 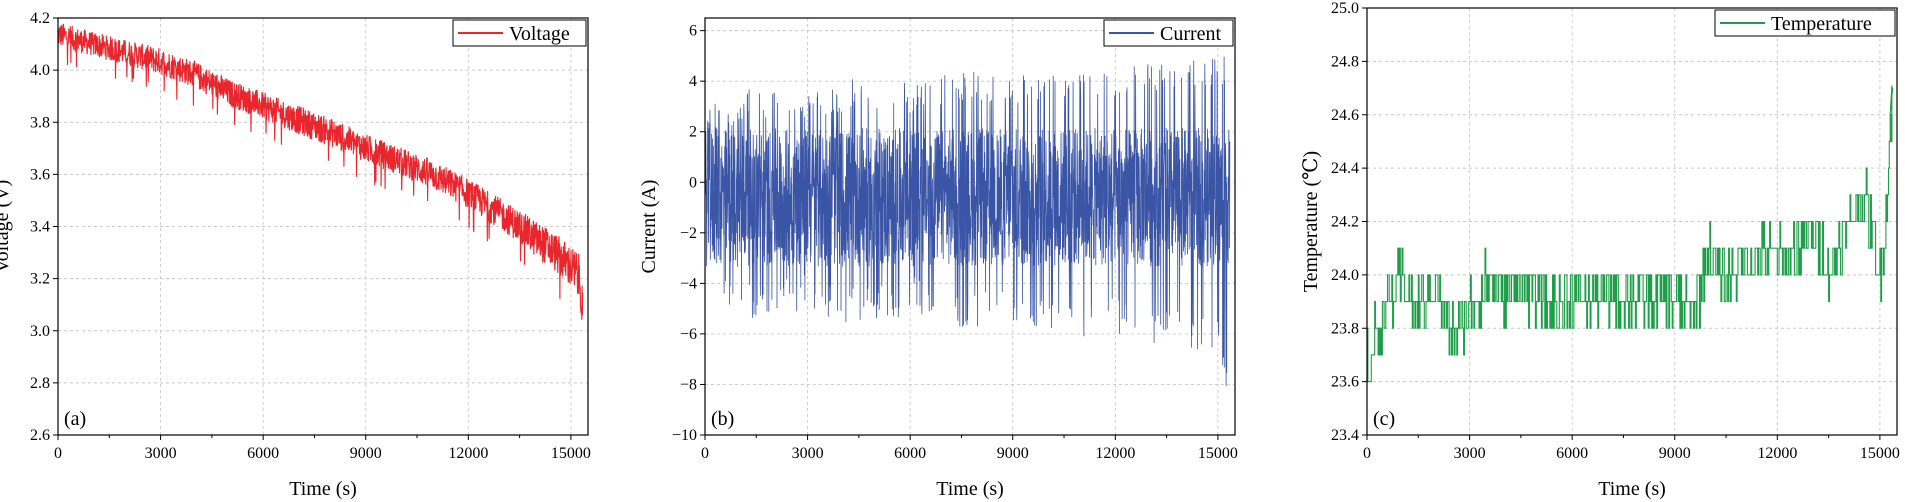 What do you see at coordinates (693, 31) in the screenshot?
I see `y-tick-label: 6` at bounding box center [693, 31].